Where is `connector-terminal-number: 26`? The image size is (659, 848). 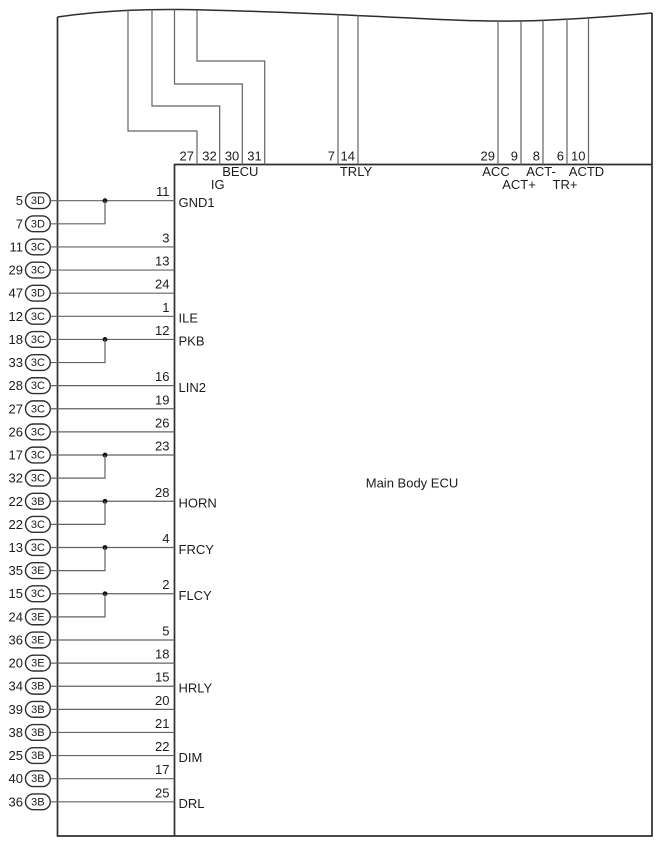
connector-terminal-number: 26 is located at coordinates (16, 431).